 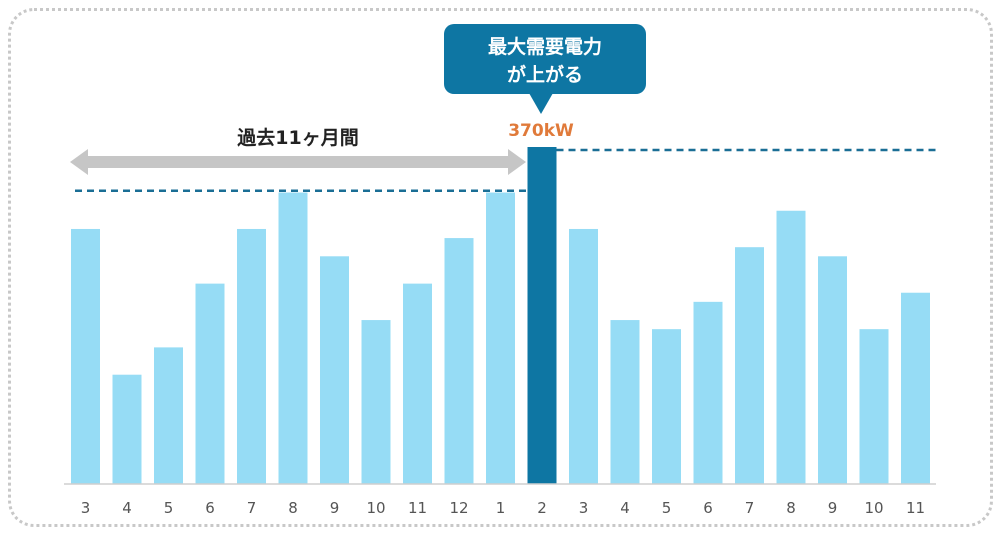 I want to click on period-arrow-right-head, so click(x=517, y=162).